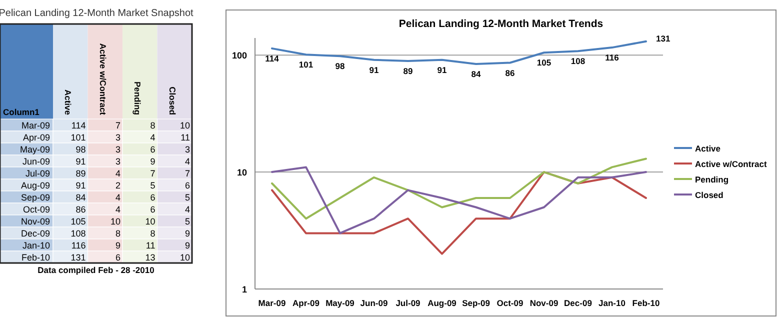 This screenshot has height=326, width=784. Describe the element at coordinates (117, 185) in the screenshot. I see `data-label: 2` at that location.